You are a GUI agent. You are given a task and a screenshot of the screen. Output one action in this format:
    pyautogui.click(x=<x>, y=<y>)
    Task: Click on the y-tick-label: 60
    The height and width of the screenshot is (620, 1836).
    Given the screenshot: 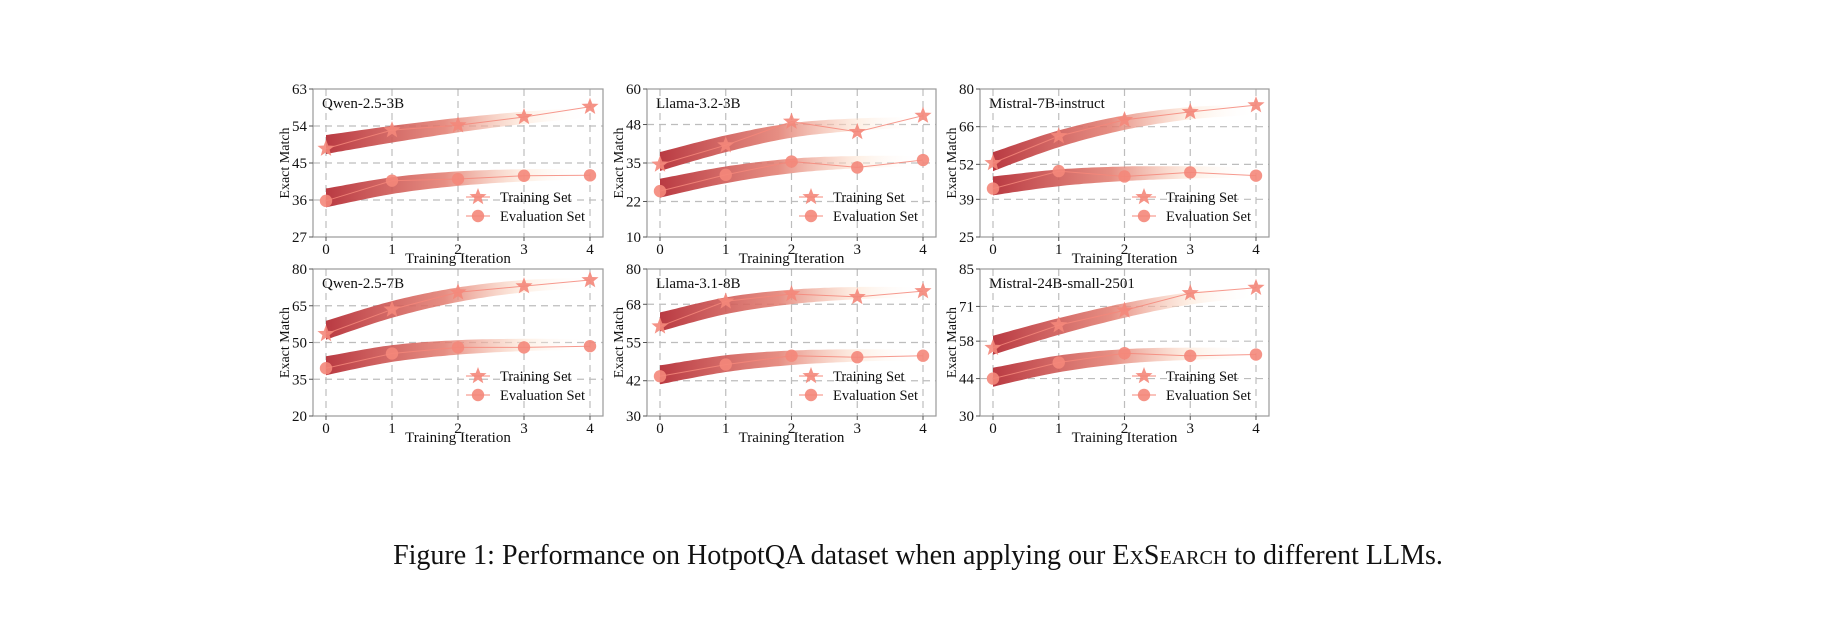 What is the action you would take?
    pyautogui.click(x=633, y=90)
    